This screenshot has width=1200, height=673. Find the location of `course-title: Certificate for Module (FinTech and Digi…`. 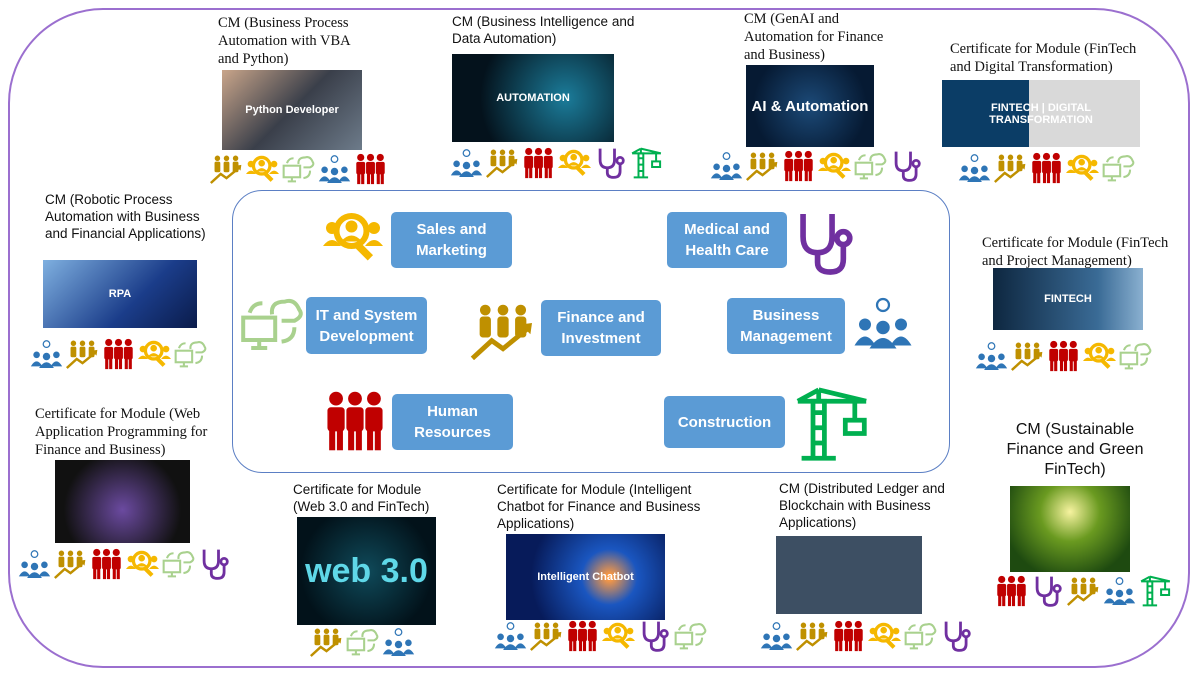

course-title: Certificate for Module (FinTech and Digi… is located at coordinates (1043, 58).